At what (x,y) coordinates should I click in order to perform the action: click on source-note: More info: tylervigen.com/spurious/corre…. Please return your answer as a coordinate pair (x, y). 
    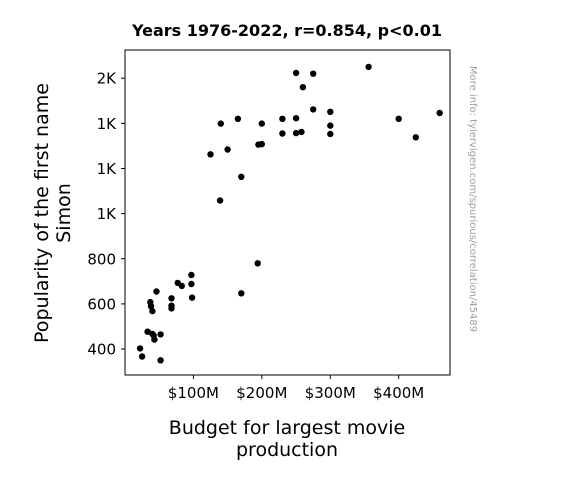
    Looking at the image, I should click on (472, 199).